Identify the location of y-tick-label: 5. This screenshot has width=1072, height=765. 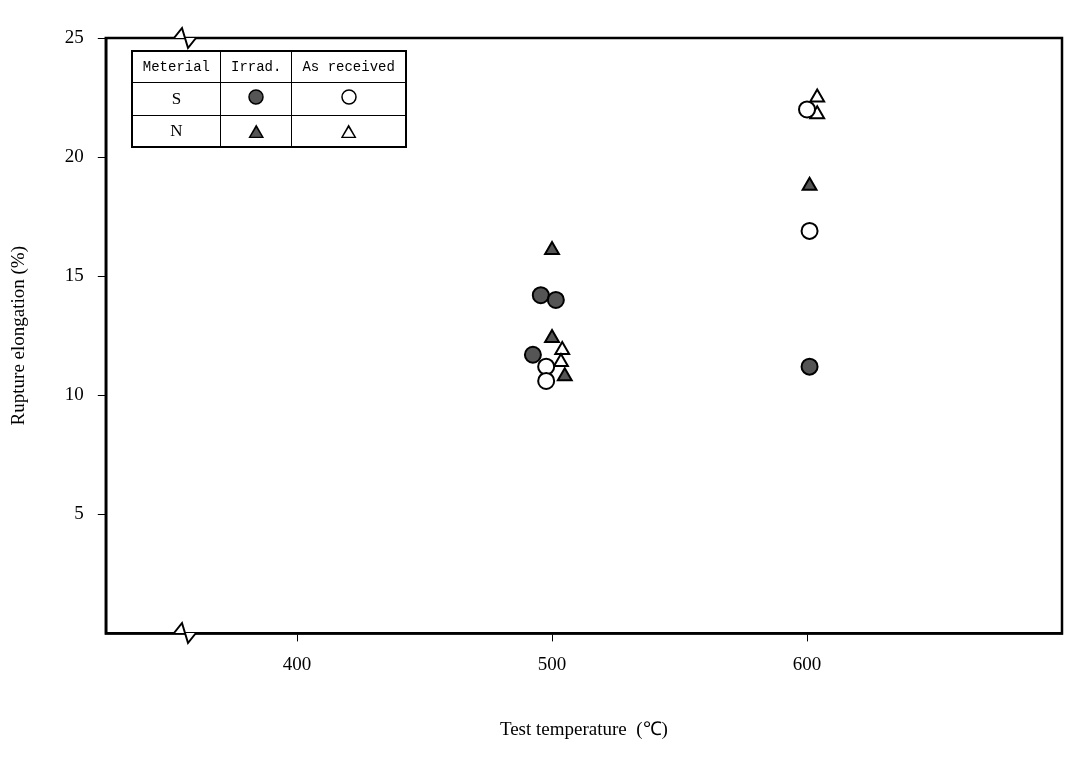
(79, 513).